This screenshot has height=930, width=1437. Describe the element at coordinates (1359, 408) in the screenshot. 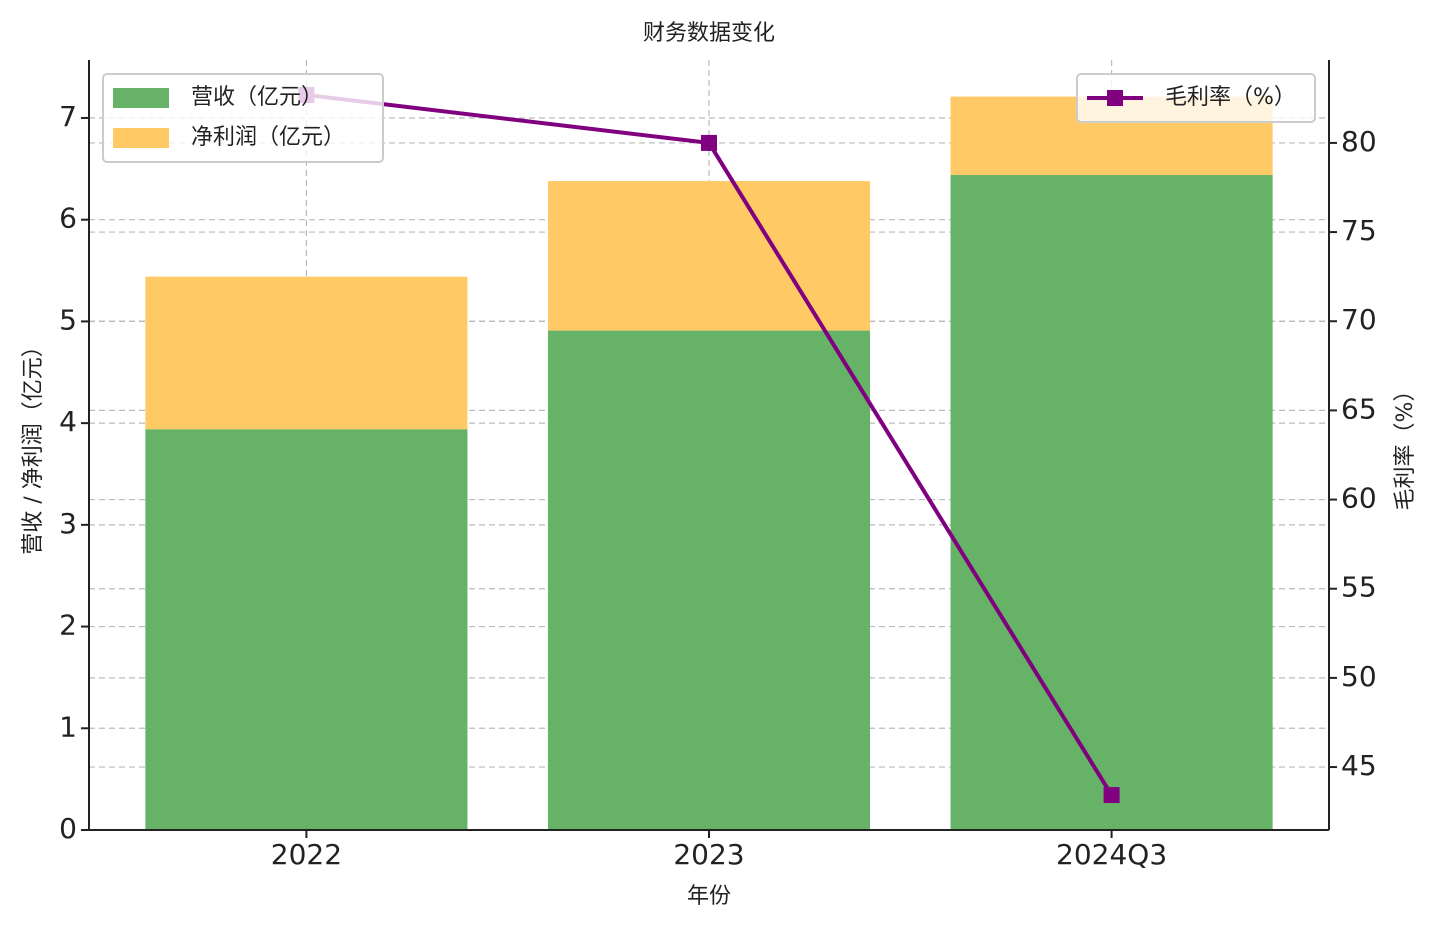

I see `y2-tick-label: 65` at that location.